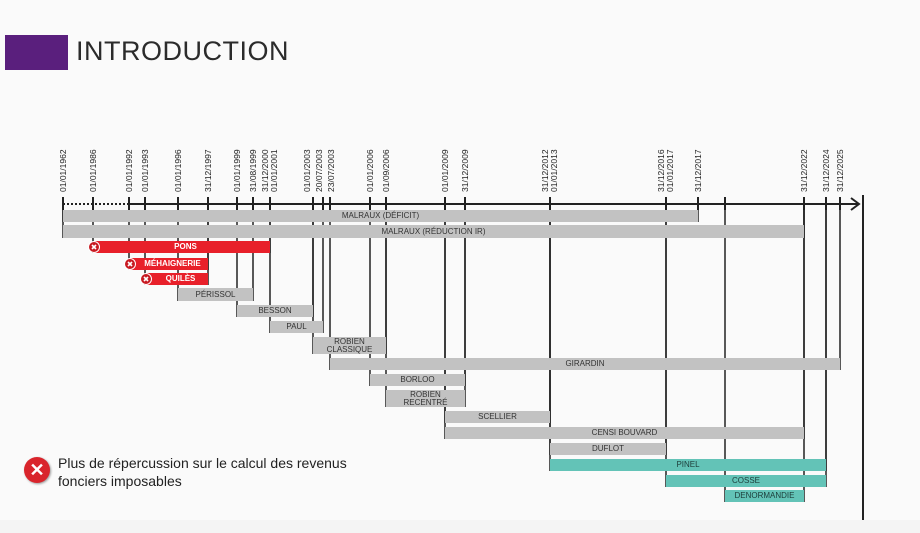  What do you see at coordinates (839, 170) in the screenshot?
I see `tick-label: 31/12/2025` at bounding box center [839, 170].